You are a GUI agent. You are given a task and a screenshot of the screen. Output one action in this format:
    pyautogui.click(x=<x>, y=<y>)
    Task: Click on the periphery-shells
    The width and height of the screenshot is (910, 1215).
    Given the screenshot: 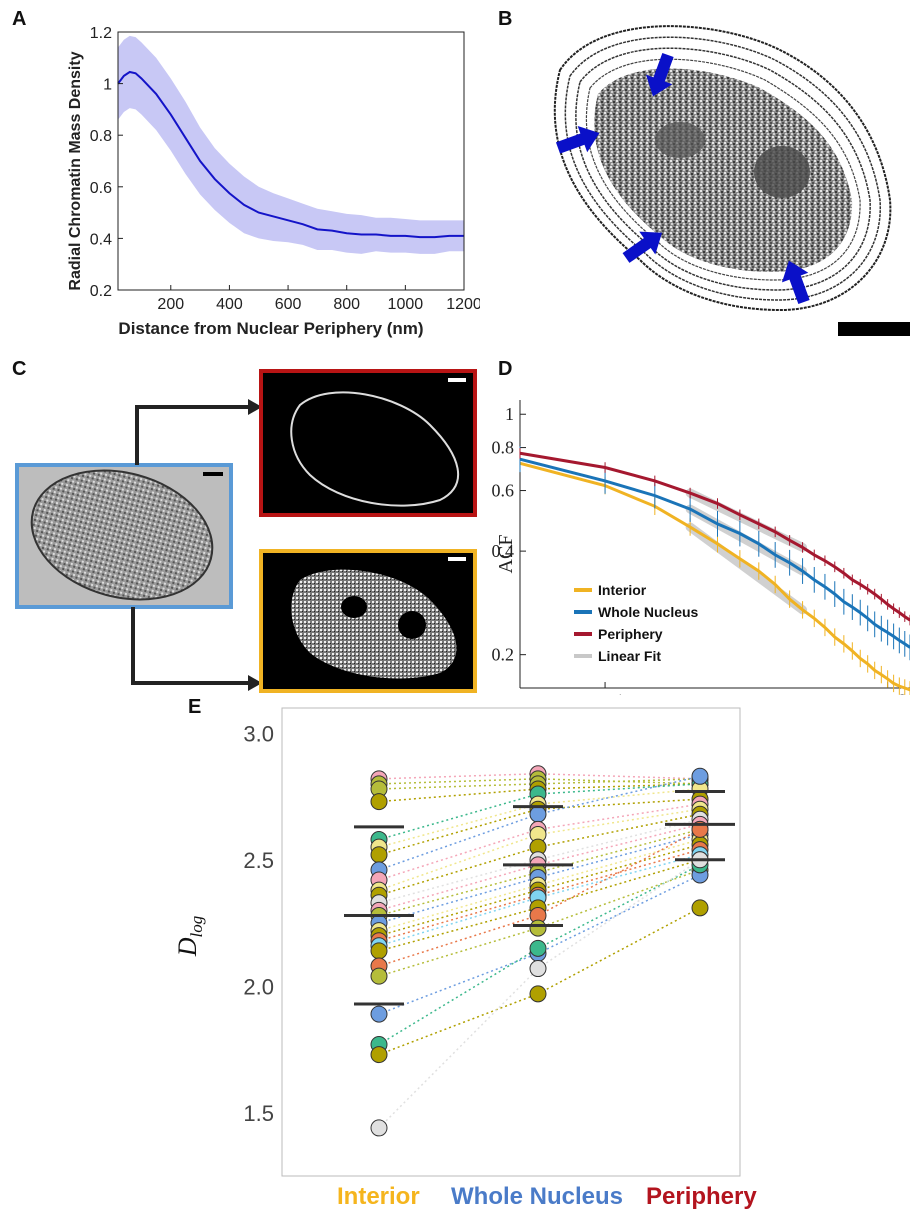 What is the action you would take?
    pyautogui.click(x=722, y=168)
    